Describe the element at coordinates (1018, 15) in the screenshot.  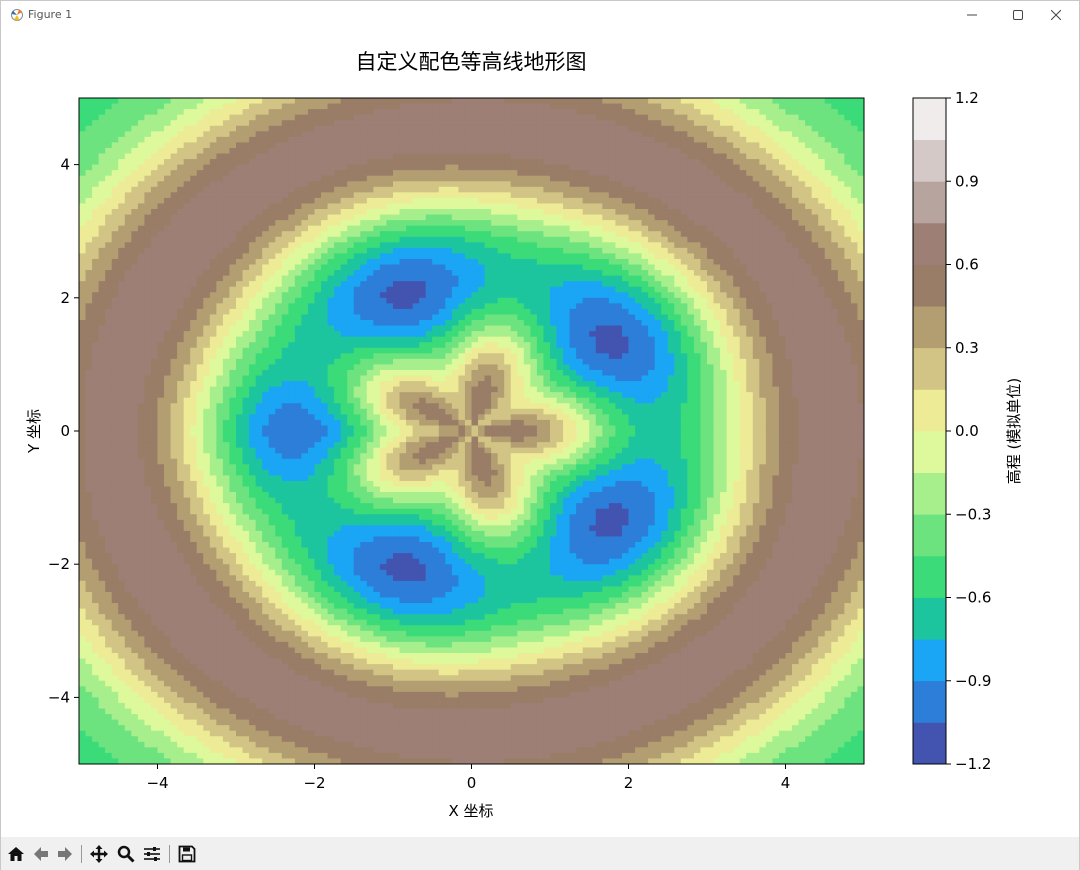
I see `maximize-button` at that location.